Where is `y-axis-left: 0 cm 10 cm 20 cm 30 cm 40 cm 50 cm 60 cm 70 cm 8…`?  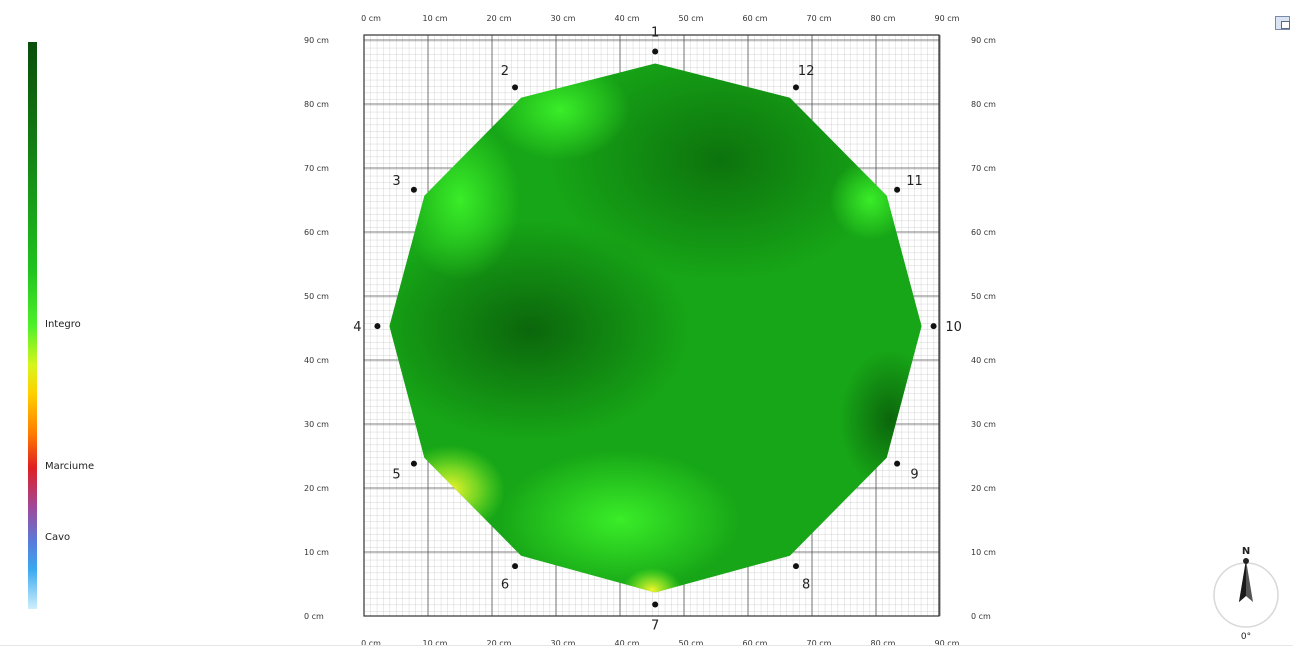
y-axis-left: 0 cm 10 cm 20 cm 30 cm 40 cm 50 cm 60 cm 70 cm 8… is located at coordinates (316, 328).